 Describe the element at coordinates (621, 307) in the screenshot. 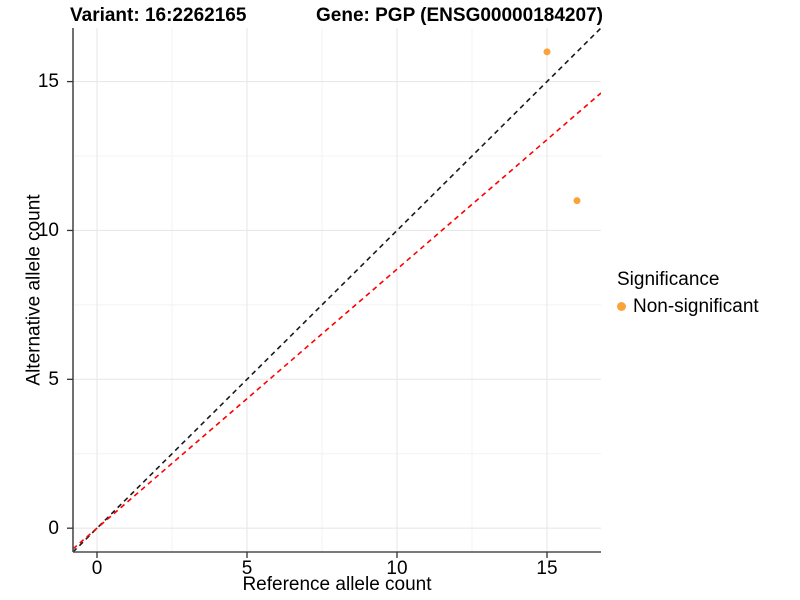

I see `legend-point-icon` at that location.